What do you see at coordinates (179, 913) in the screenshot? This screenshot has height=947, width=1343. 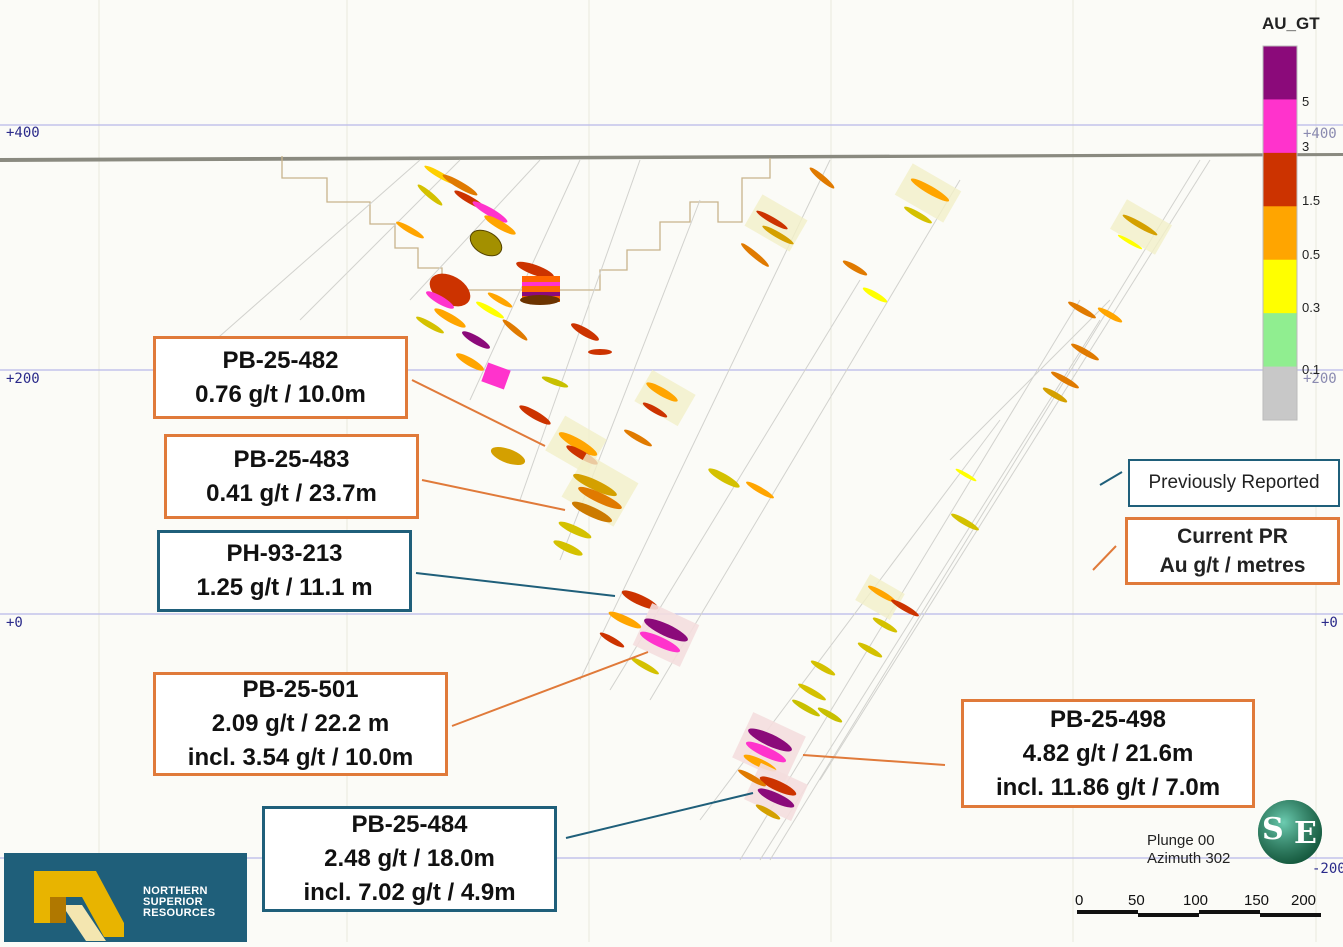 I see `company-name-line3: RESOURCES` at bounding box center [179, 913].